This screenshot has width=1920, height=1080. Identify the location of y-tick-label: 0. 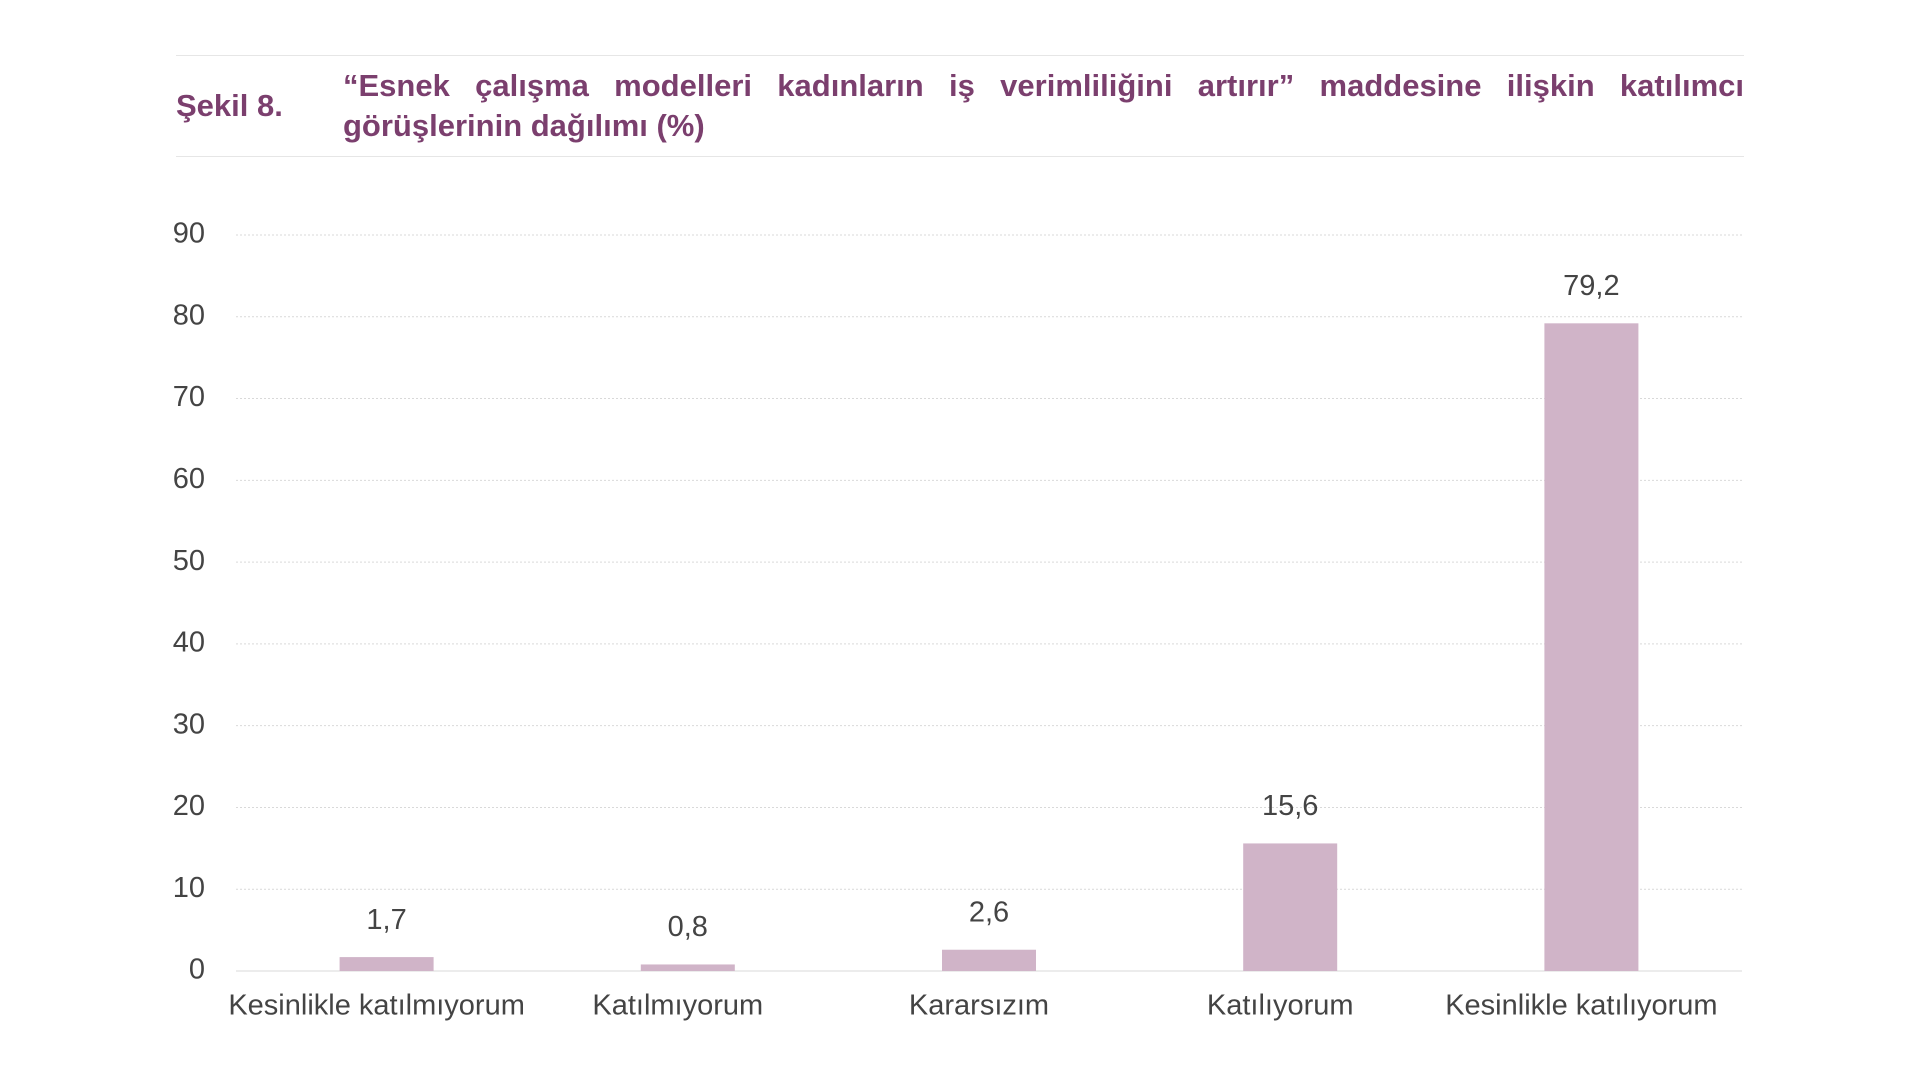
(197, 970).